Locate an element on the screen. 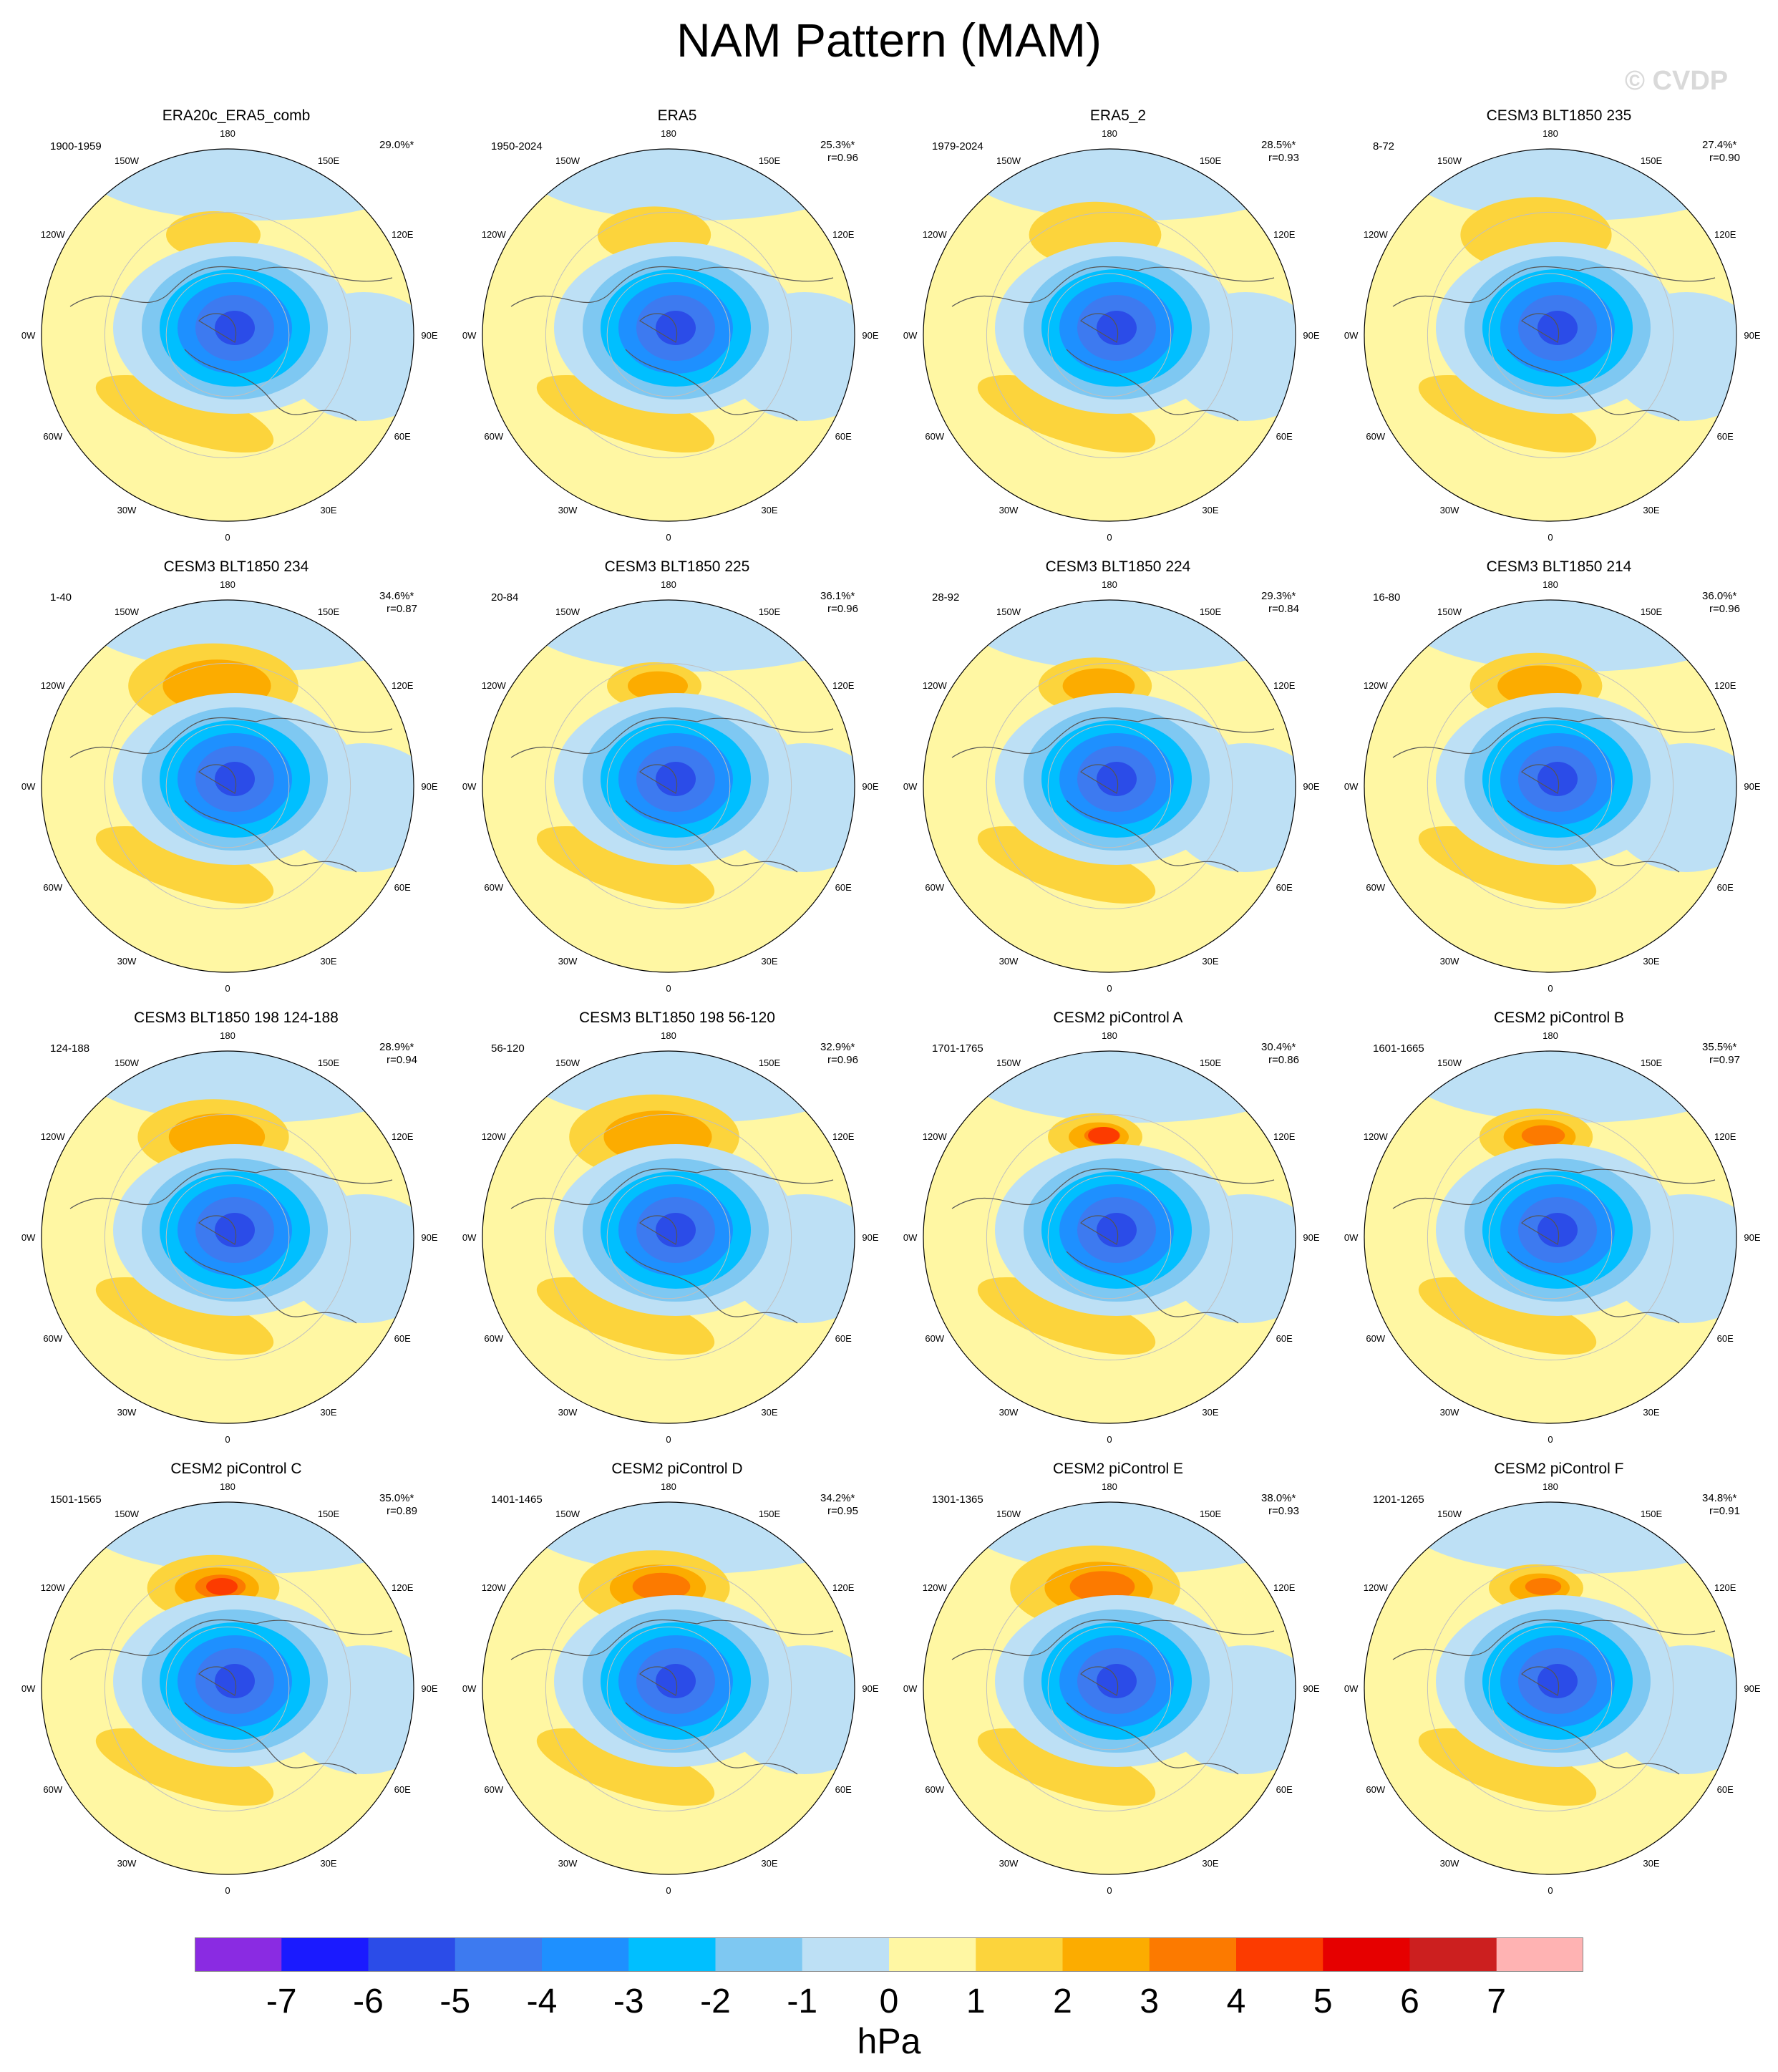  panel-pattern-correlation: r=0.93 is located at coordinates (1283, 158).